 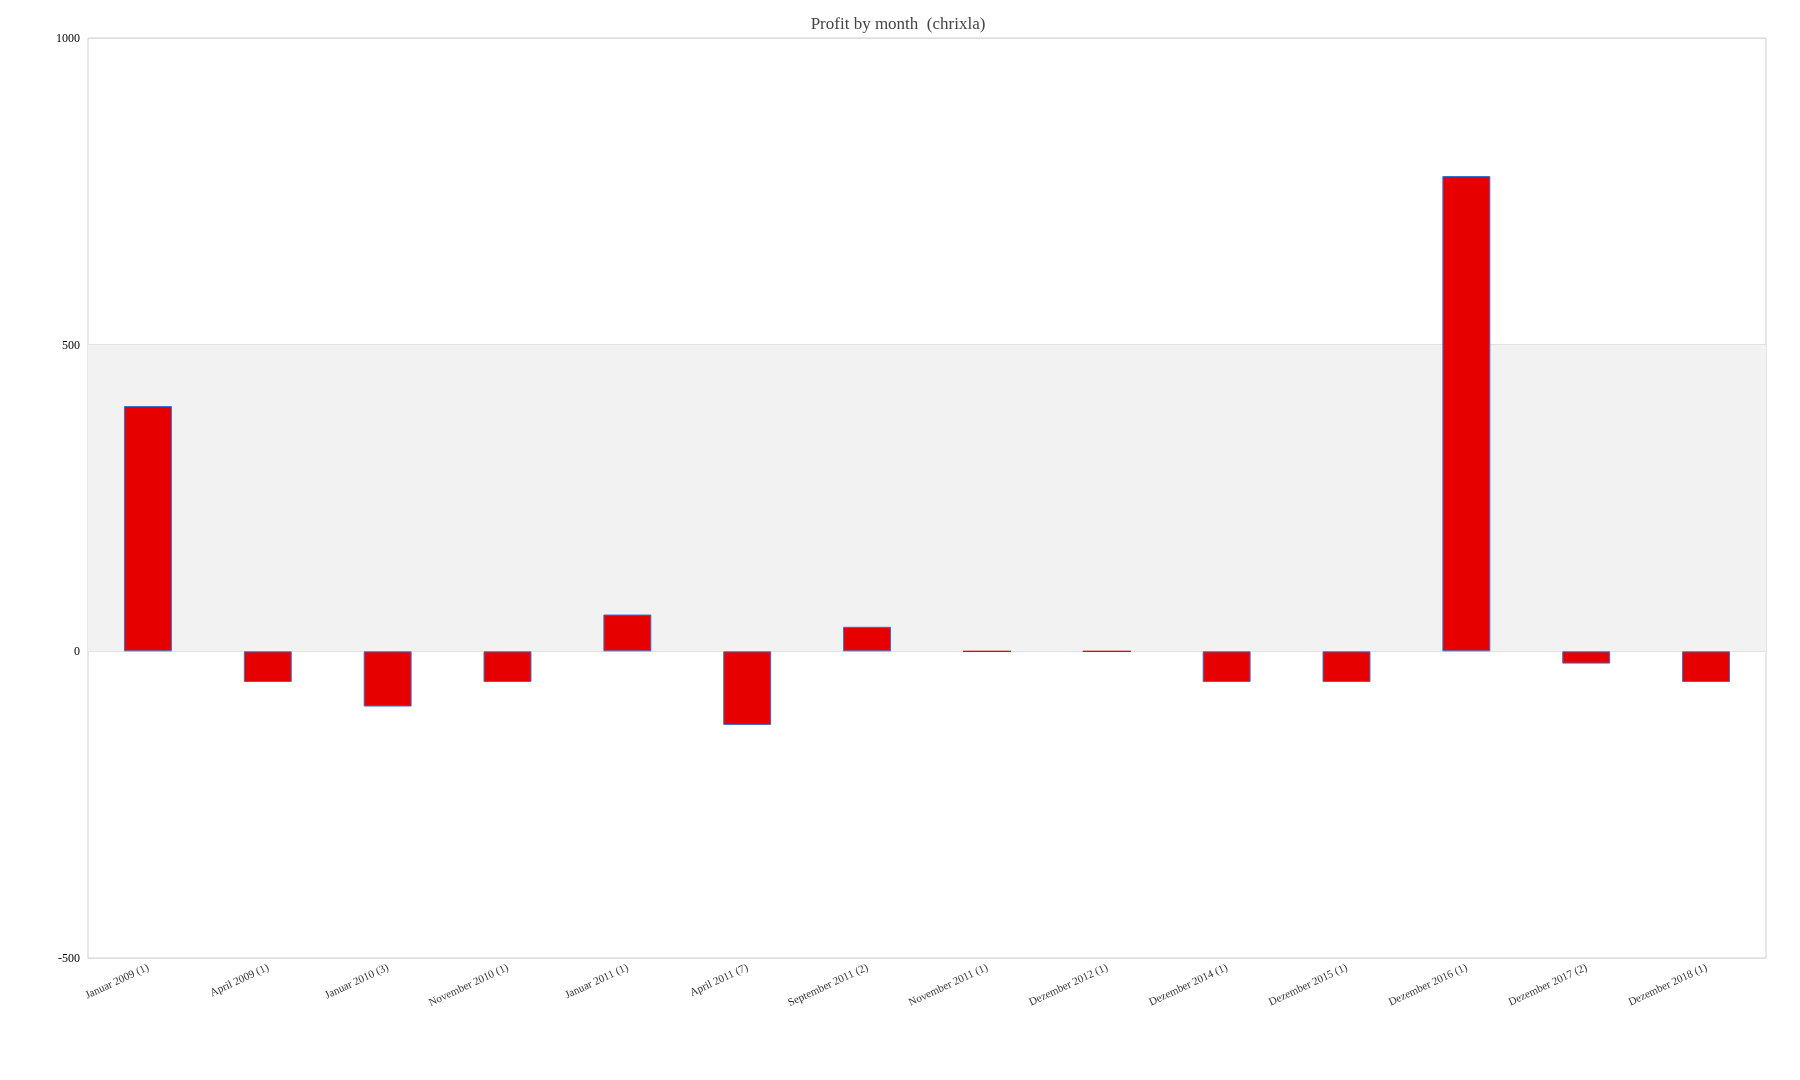 I want to click on y-tick-label: -500, so click(x=69, y=958).